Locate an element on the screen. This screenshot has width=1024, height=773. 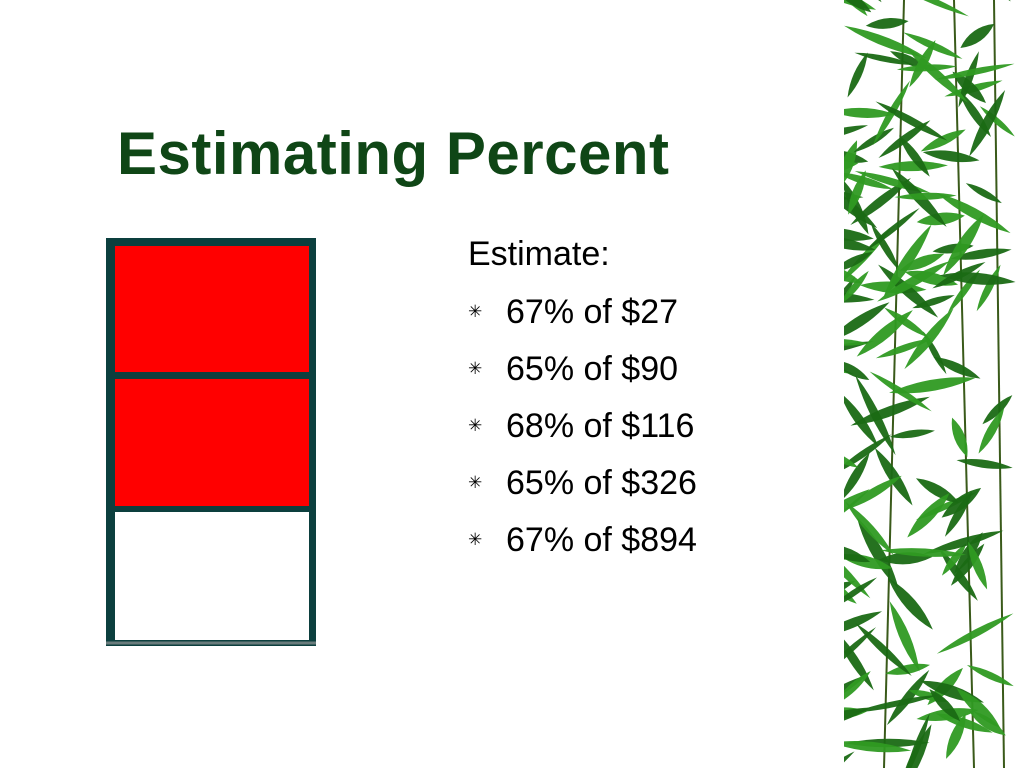
slide-title: Estimating Percent is located at coordinates (393, 153).